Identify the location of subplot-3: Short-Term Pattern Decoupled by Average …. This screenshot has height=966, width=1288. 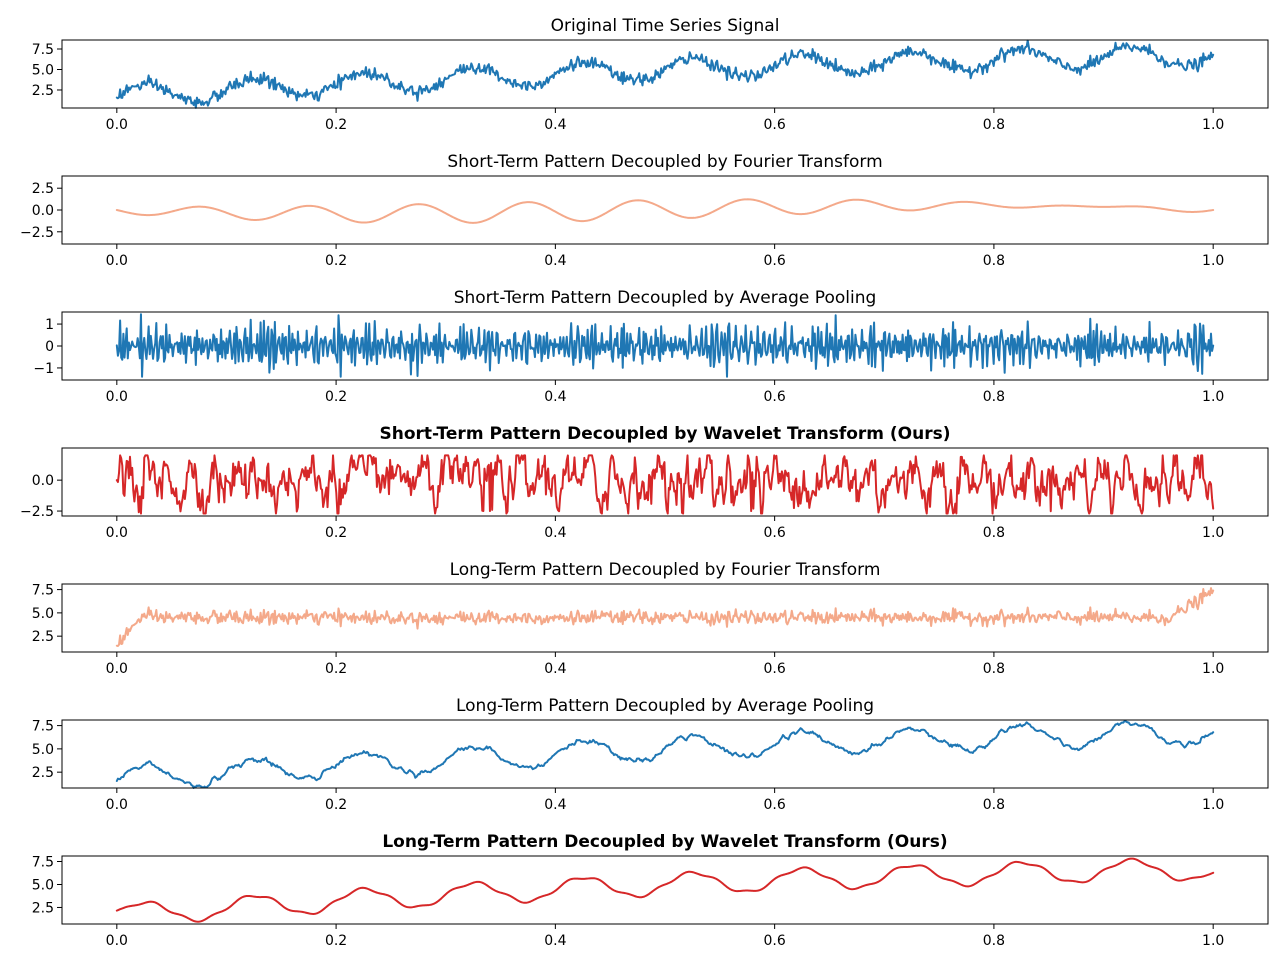
(651, 346).